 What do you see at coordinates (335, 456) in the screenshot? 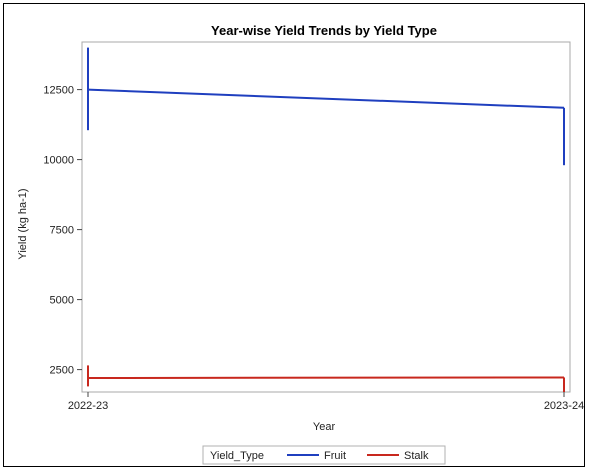
I see `legend-label-fruit: Fruit` at bounding box center [335, 456].